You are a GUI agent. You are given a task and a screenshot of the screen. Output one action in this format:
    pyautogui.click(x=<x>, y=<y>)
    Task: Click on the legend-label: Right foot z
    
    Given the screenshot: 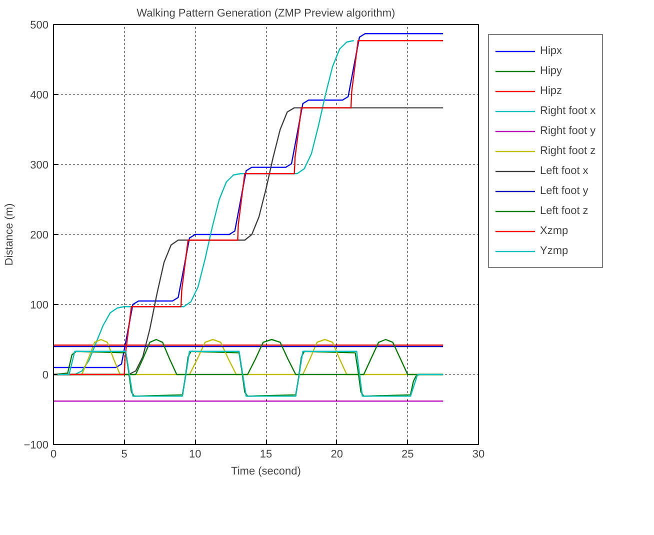 What is the action you would take?
    pyautogui.click(x=568, y=151)
    